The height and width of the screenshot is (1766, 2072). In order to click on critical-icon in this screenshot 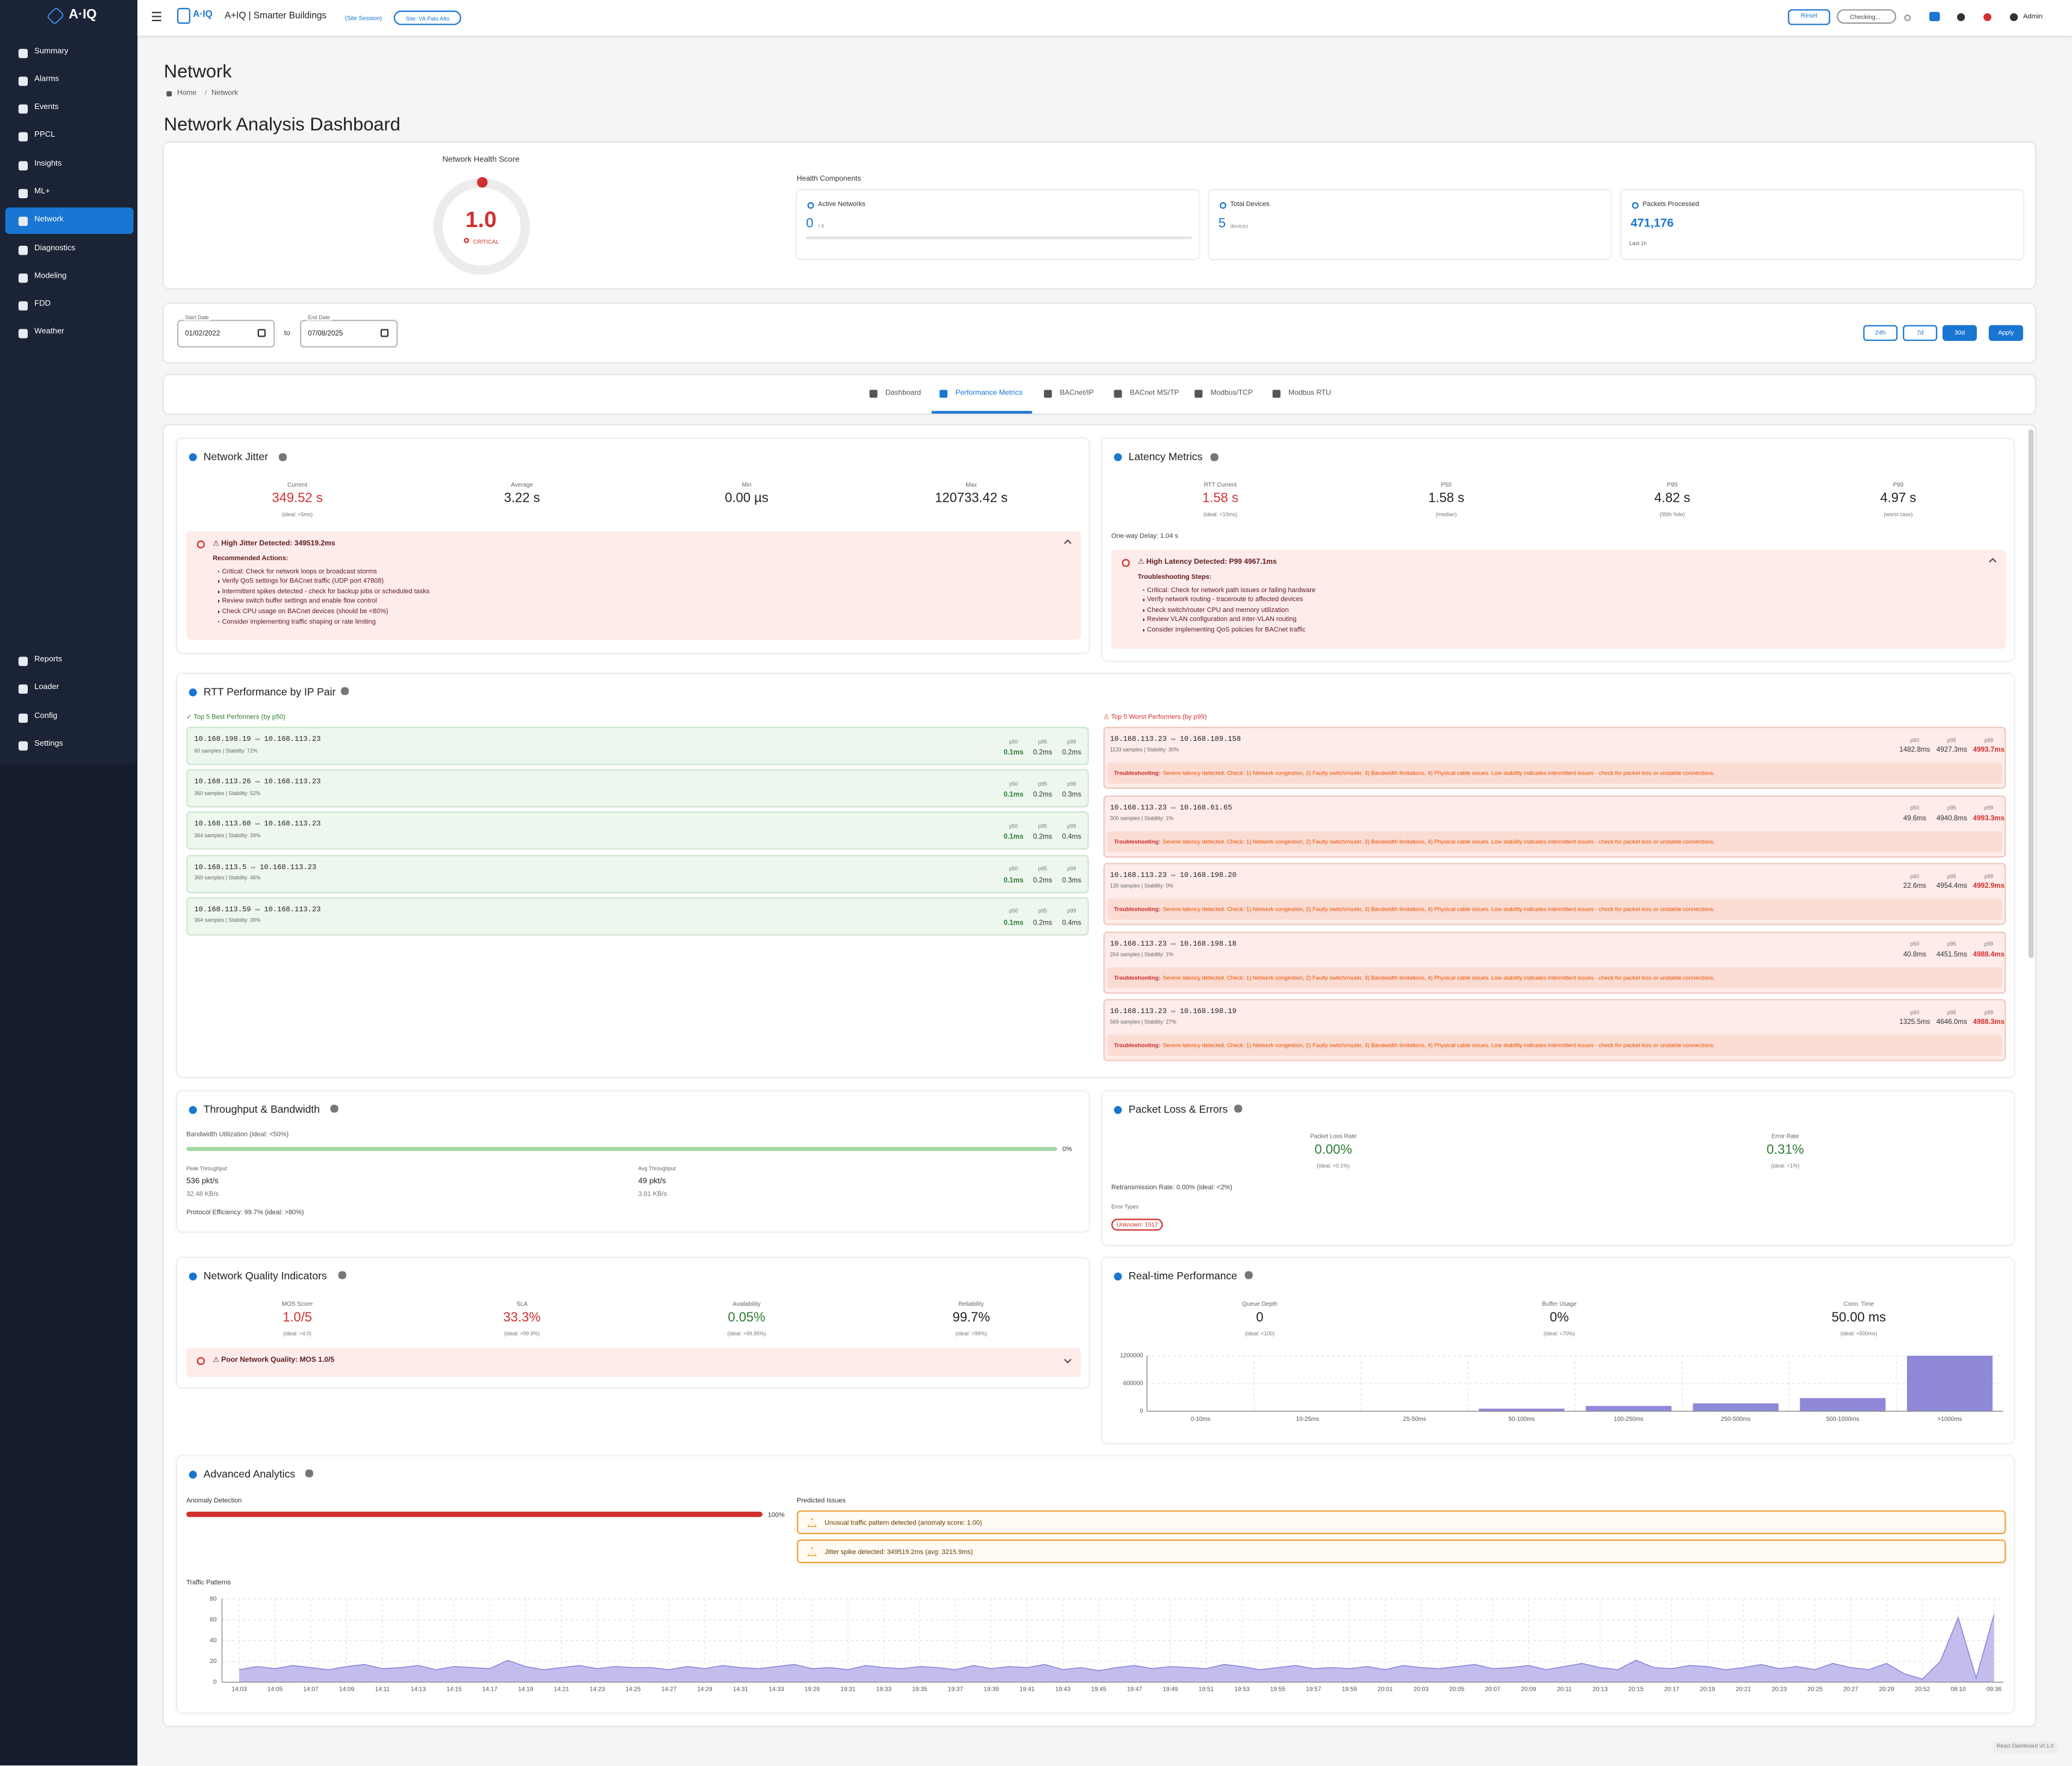, I will do `click(467, 240)`.